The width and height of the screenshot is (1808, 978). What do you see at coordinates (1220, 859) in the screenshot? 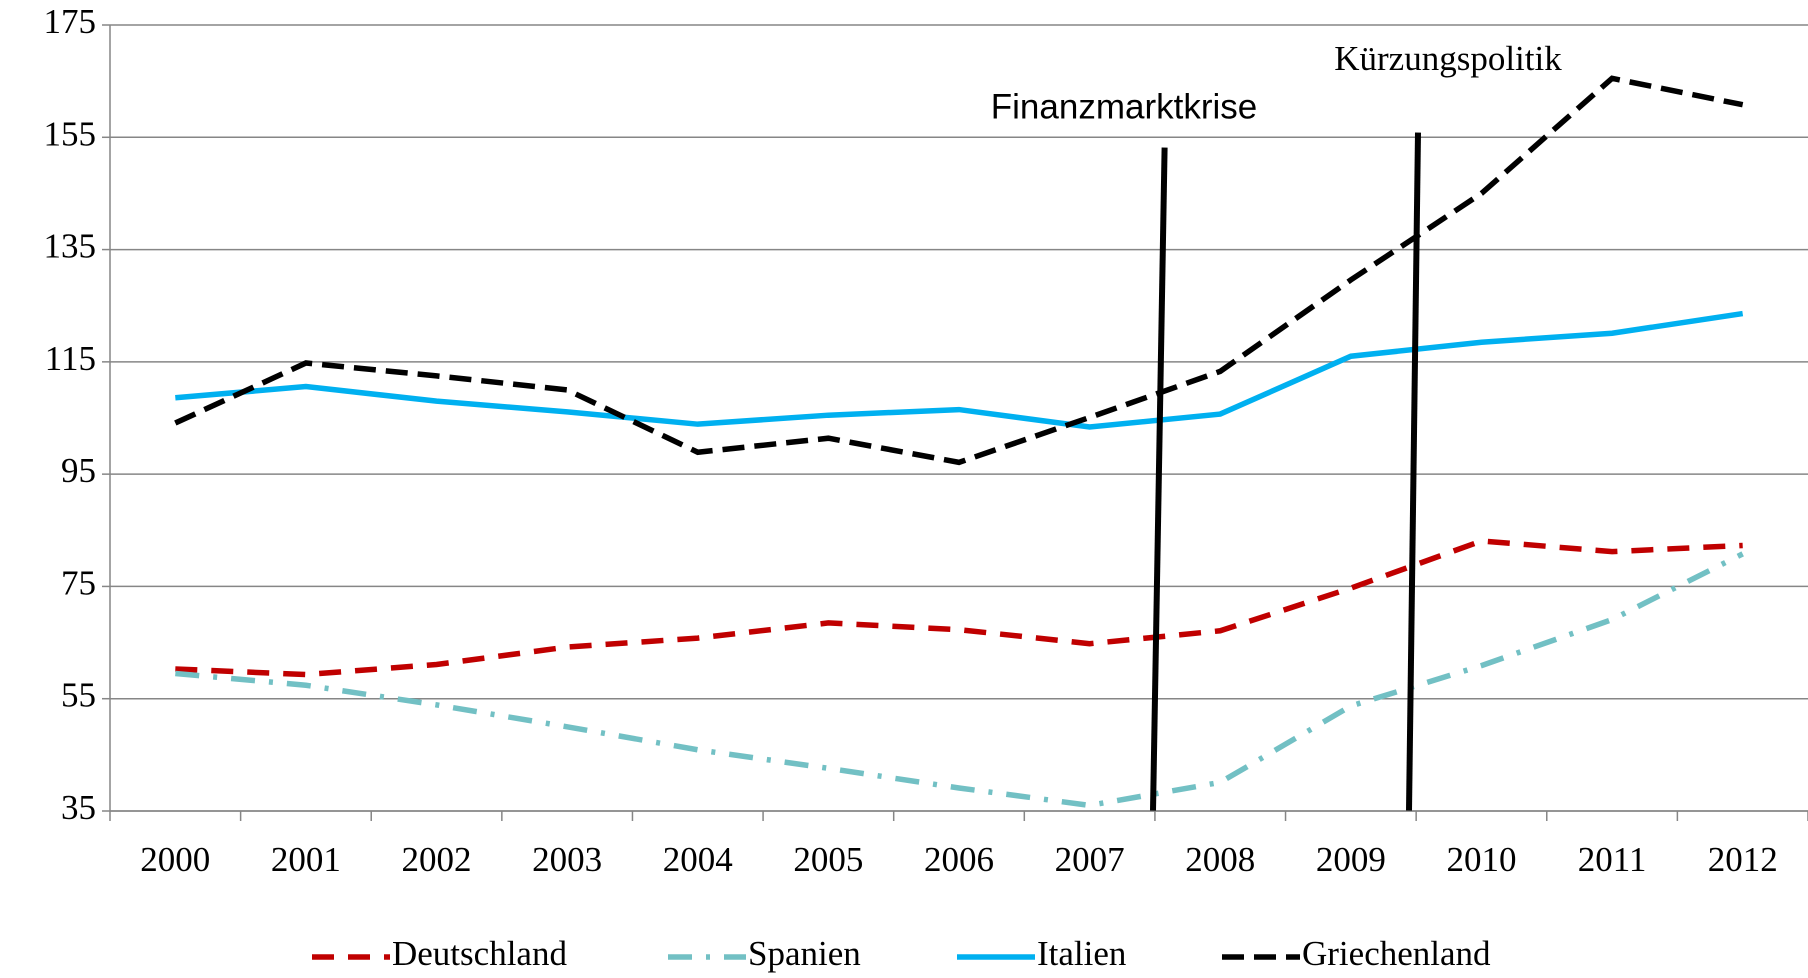
I see `x-tick-label: 2008` at bounding box center [1220, 859].